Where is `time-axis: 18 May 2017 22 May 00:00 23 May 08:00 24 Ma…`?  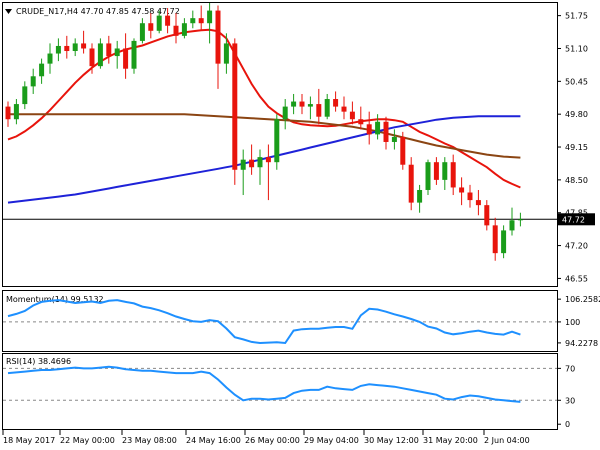 time-axis: 18 May 2017 22 May 00:00 23 May 08:00 24 Ma… is located at coordinates (266, 437).